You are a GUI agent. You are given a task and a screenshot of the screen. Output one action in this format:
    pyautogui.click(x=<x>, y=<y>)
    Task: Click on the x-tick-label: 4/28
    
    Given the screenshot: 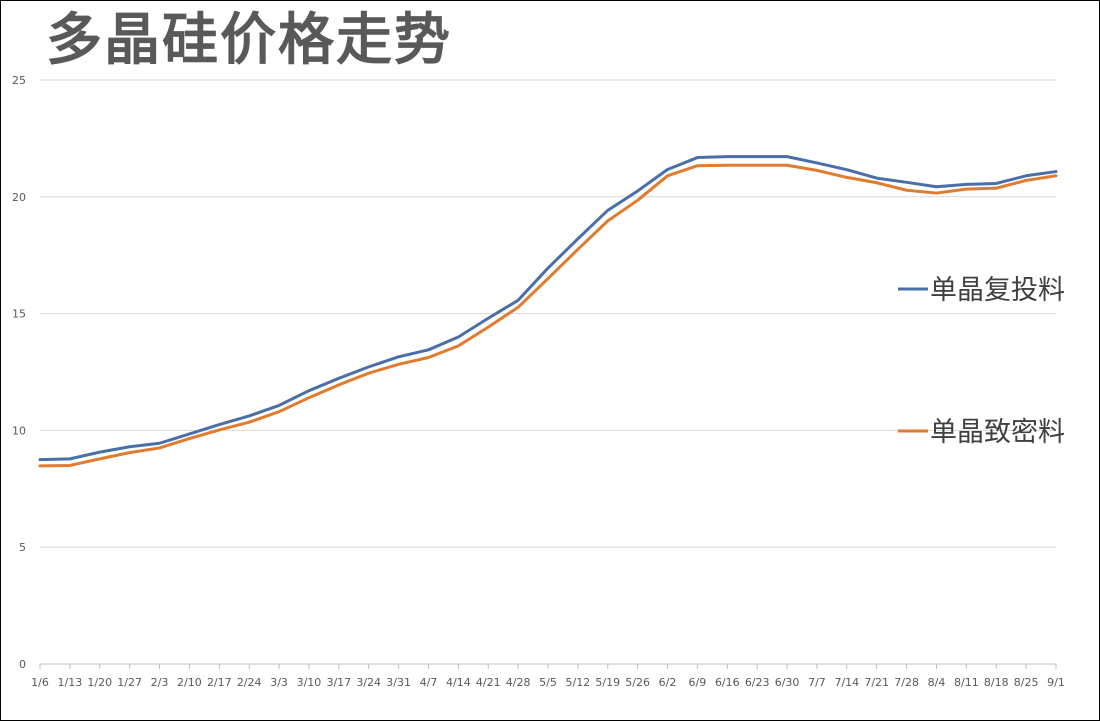 What is the action you would take?
    pyautogui.click(x=518, y=682)
    